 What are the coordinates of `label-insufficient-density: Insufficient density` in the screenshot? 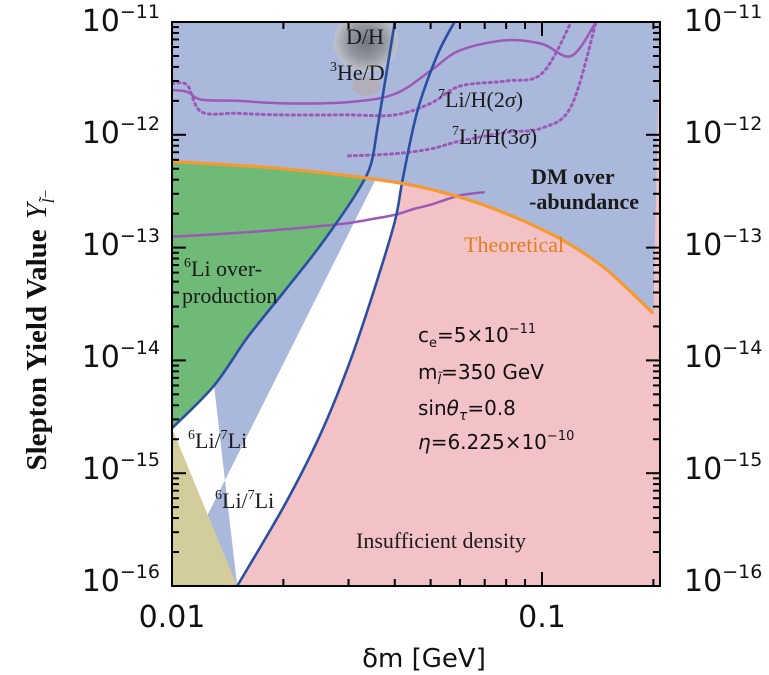 It's located at (441, 540).